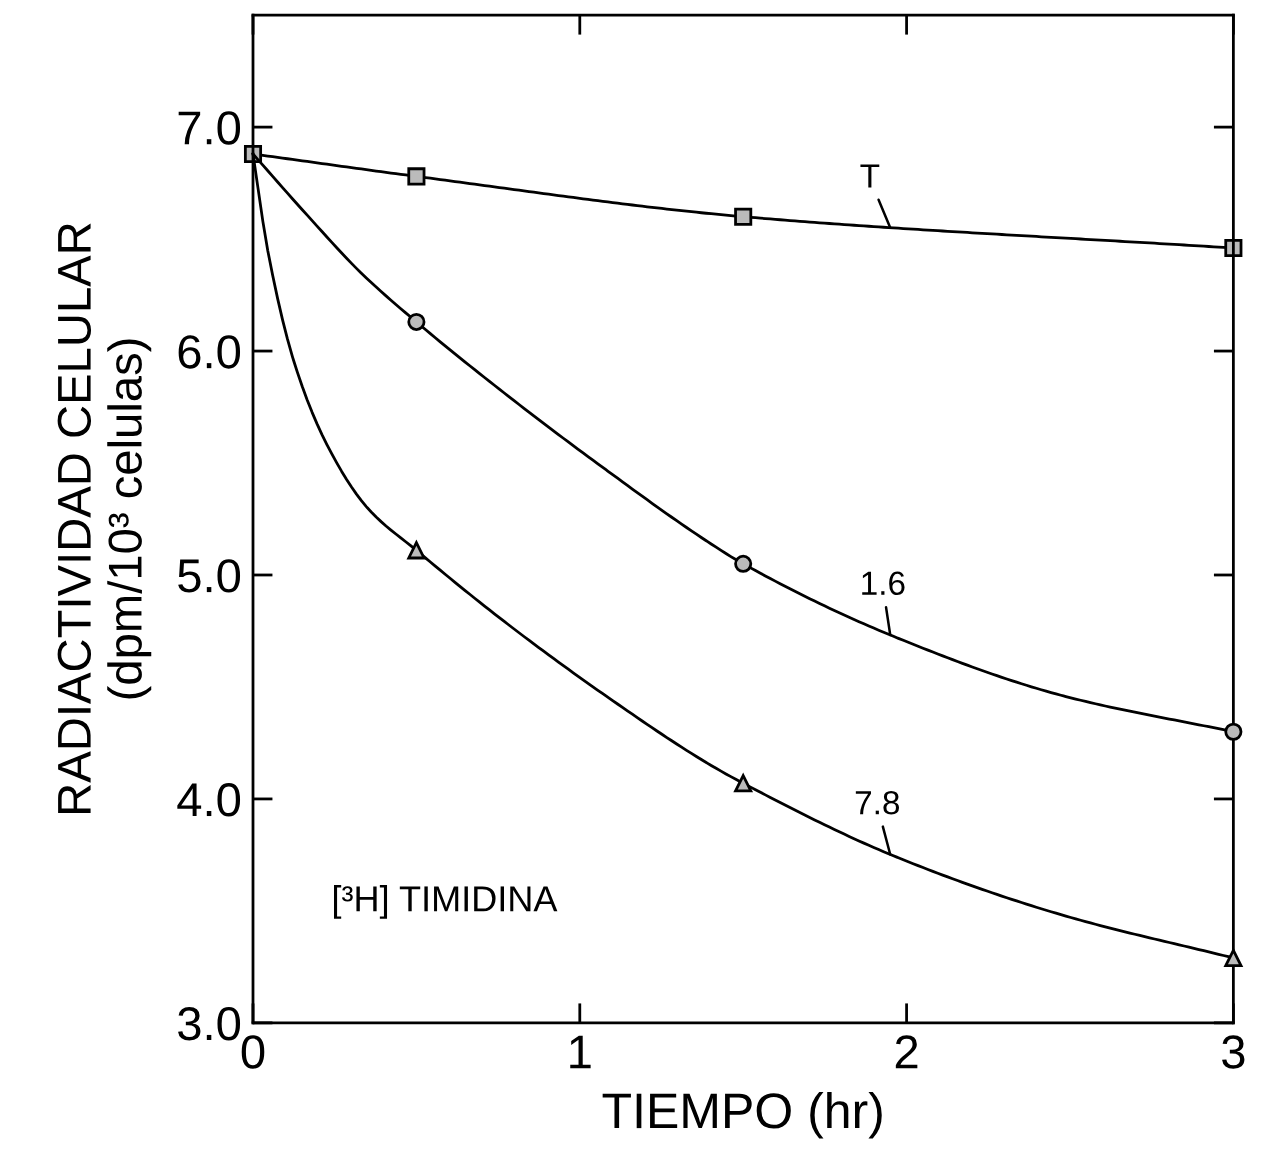  Describe the element at coordinates (446, 902) in the screenshot. I see `annotation: [³H] TIMIDINA` at that location.